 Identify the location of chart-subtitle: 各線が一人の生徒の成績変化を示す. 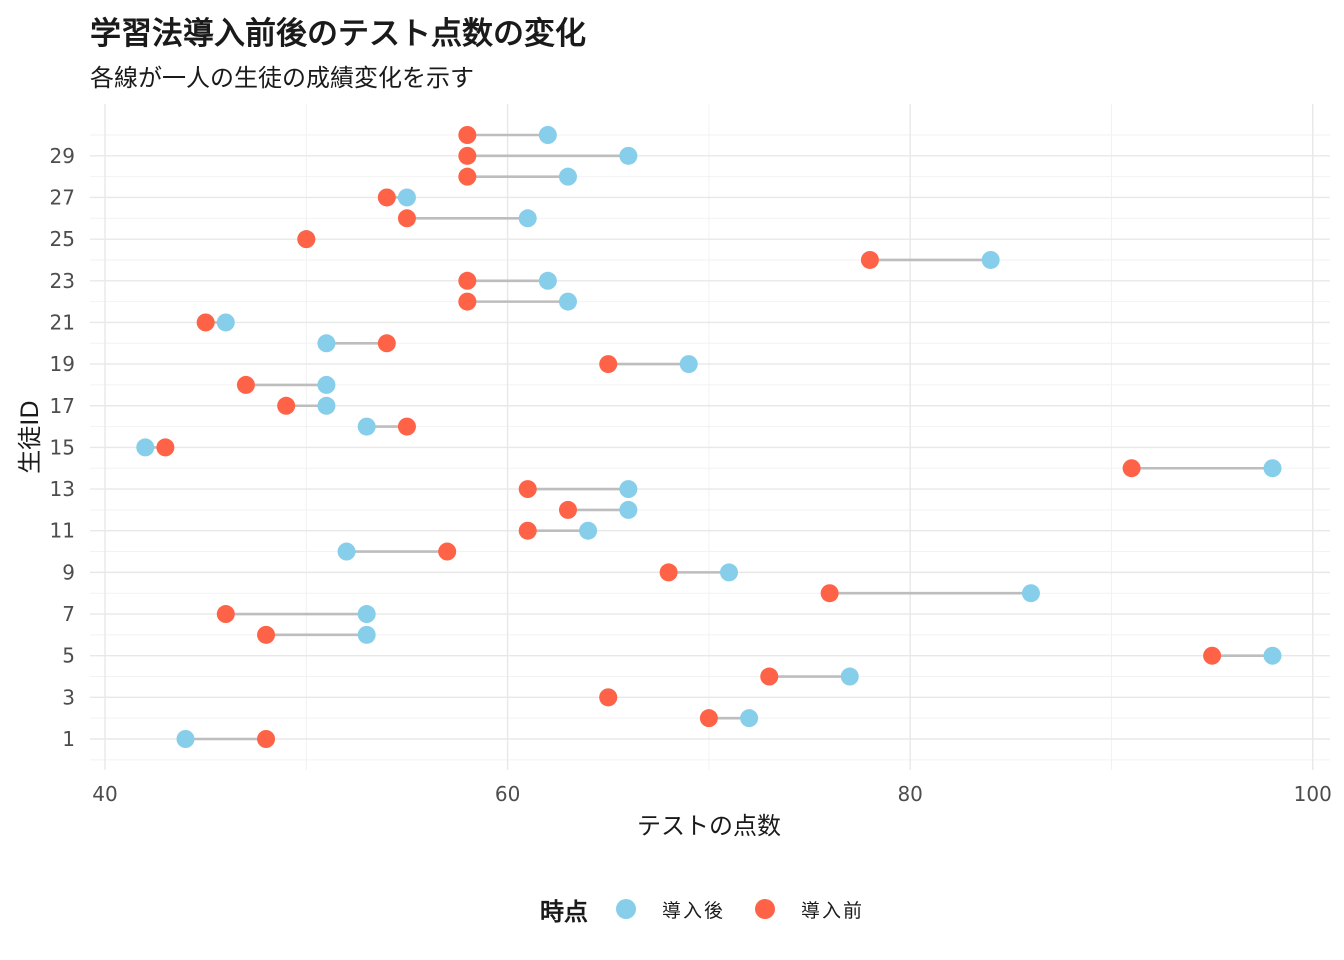
(282, 78).